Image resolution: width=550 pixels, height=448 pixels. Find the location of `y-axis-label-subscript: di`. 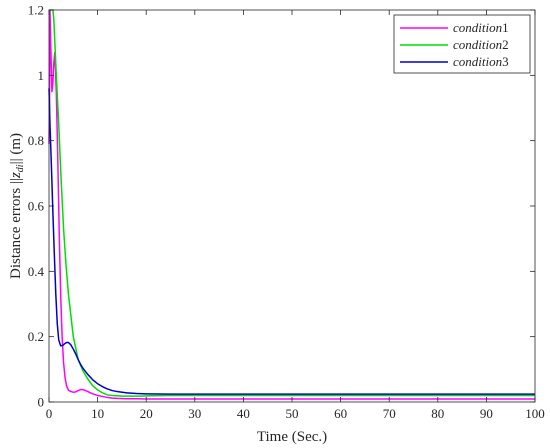

y-axis-label-subscript: di is located at coordinates (20, 168).